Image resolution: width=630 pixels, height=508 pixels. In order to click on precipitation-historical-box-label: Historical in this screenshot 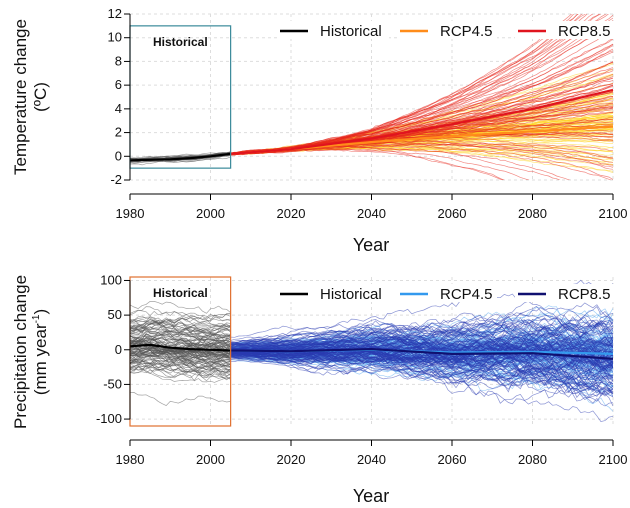, I will do `click(180, 293)`.